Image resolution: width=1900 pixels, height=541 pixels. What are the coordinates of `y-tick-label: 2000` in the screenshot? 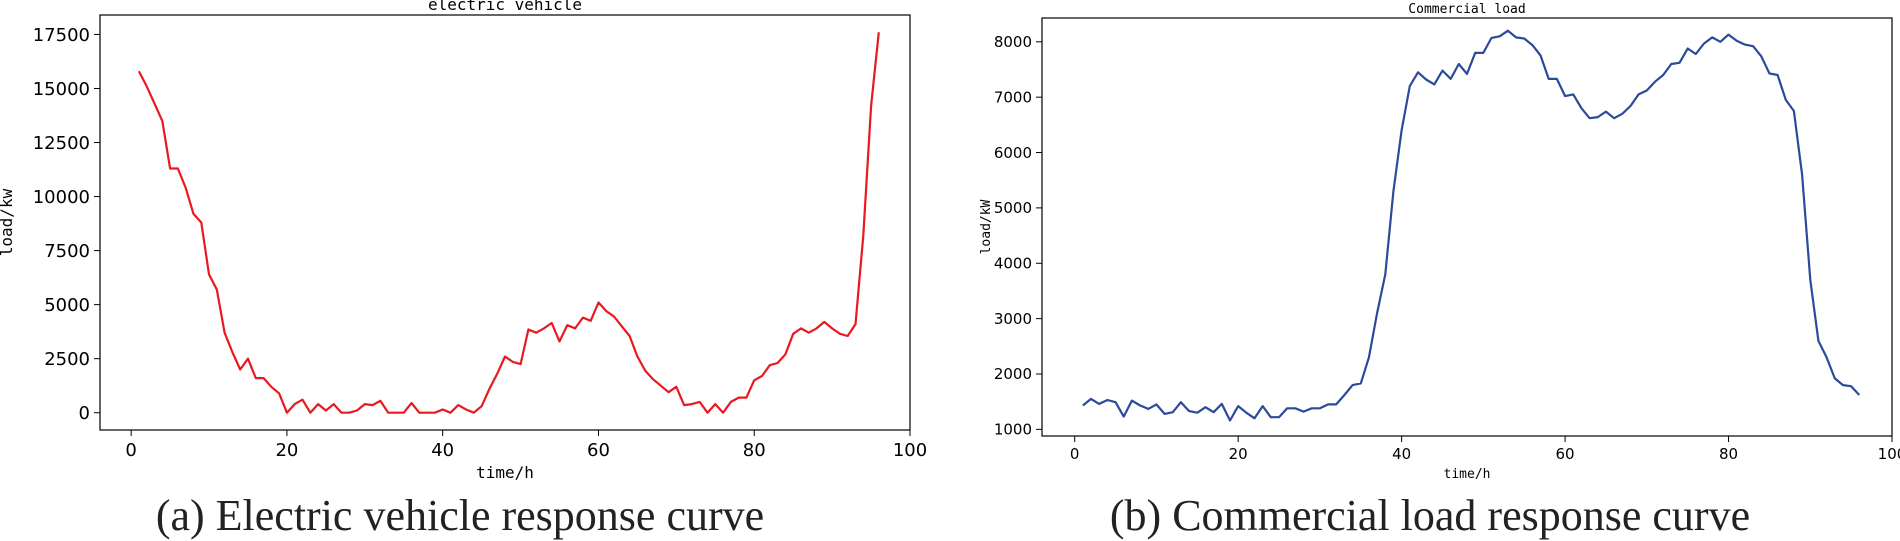 It's located at (1013, 374).